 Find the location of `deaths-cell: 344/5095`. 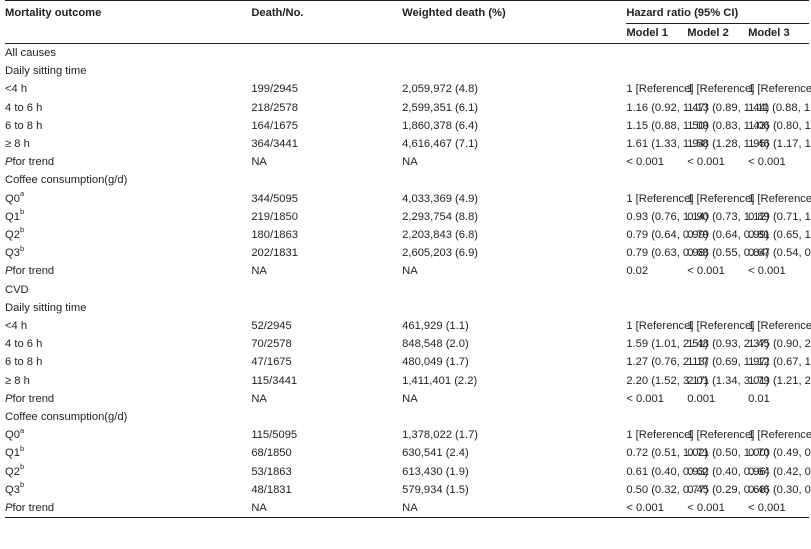

deaths-cell: 344/5095 is located at coordinates (274, 198).